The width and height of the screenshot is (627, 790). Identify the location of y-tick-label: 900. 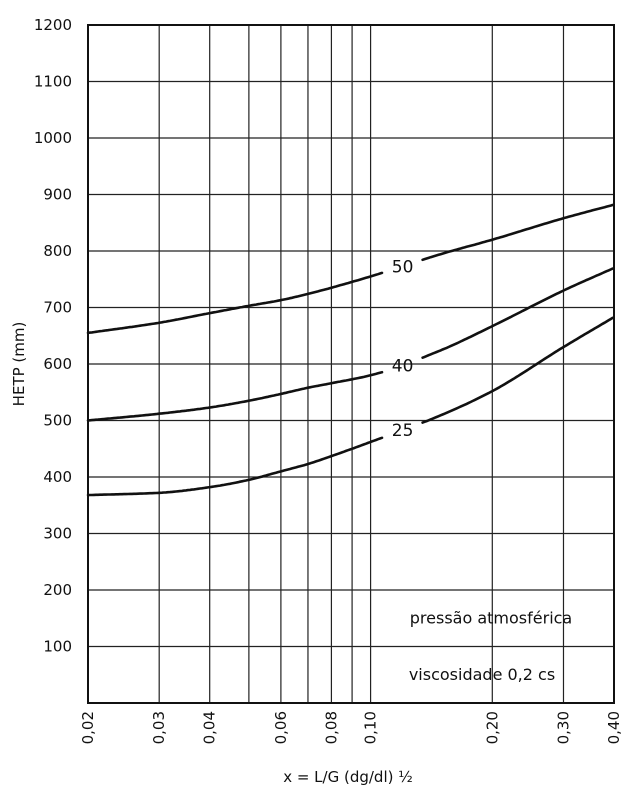
(57, 195).